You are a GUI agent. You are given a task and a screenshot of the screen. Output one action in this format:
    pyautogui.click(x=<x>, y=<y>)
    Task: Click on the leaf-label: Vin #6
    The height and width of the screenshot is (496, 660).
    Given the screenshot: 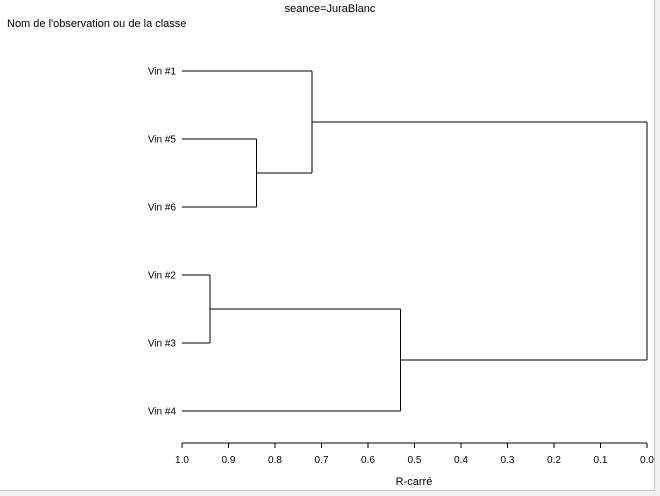 What is the action you would take?
    pyautogui.click(x=162, y=208)
    